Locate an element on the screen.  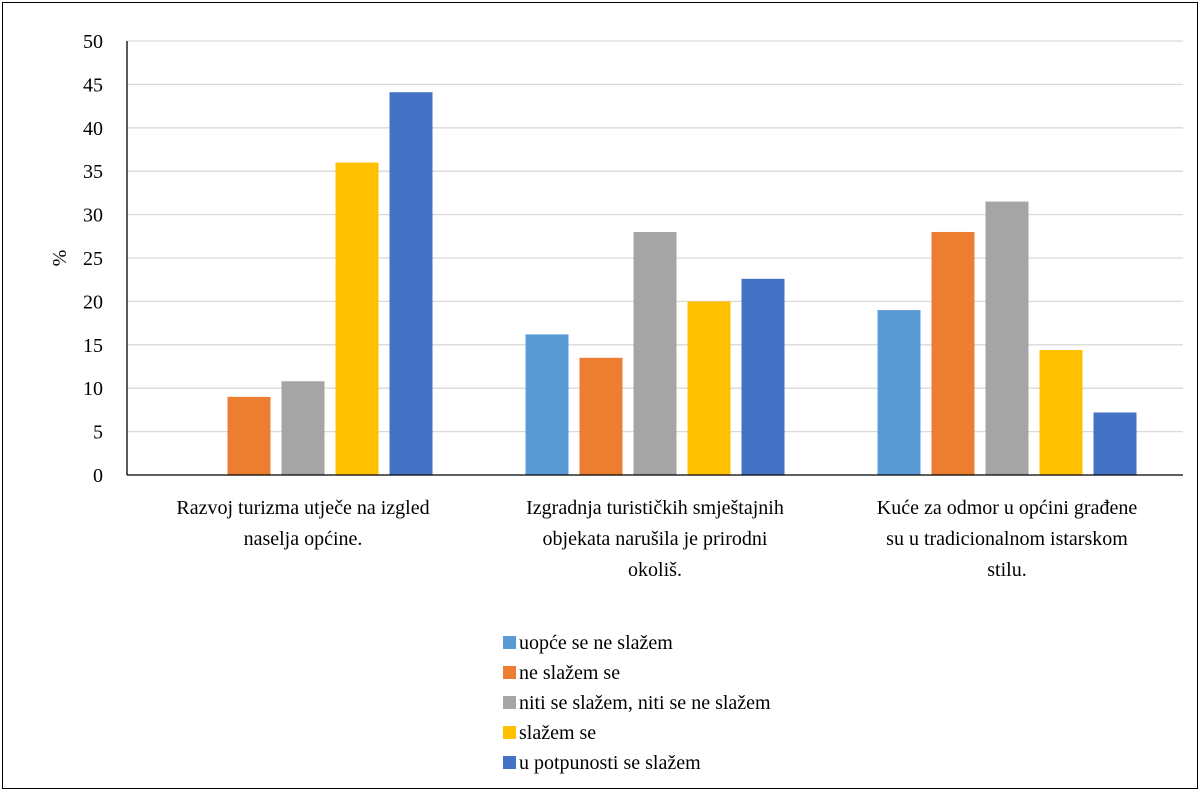
y-tick-label: 30 is located at coordinates (93, 216).